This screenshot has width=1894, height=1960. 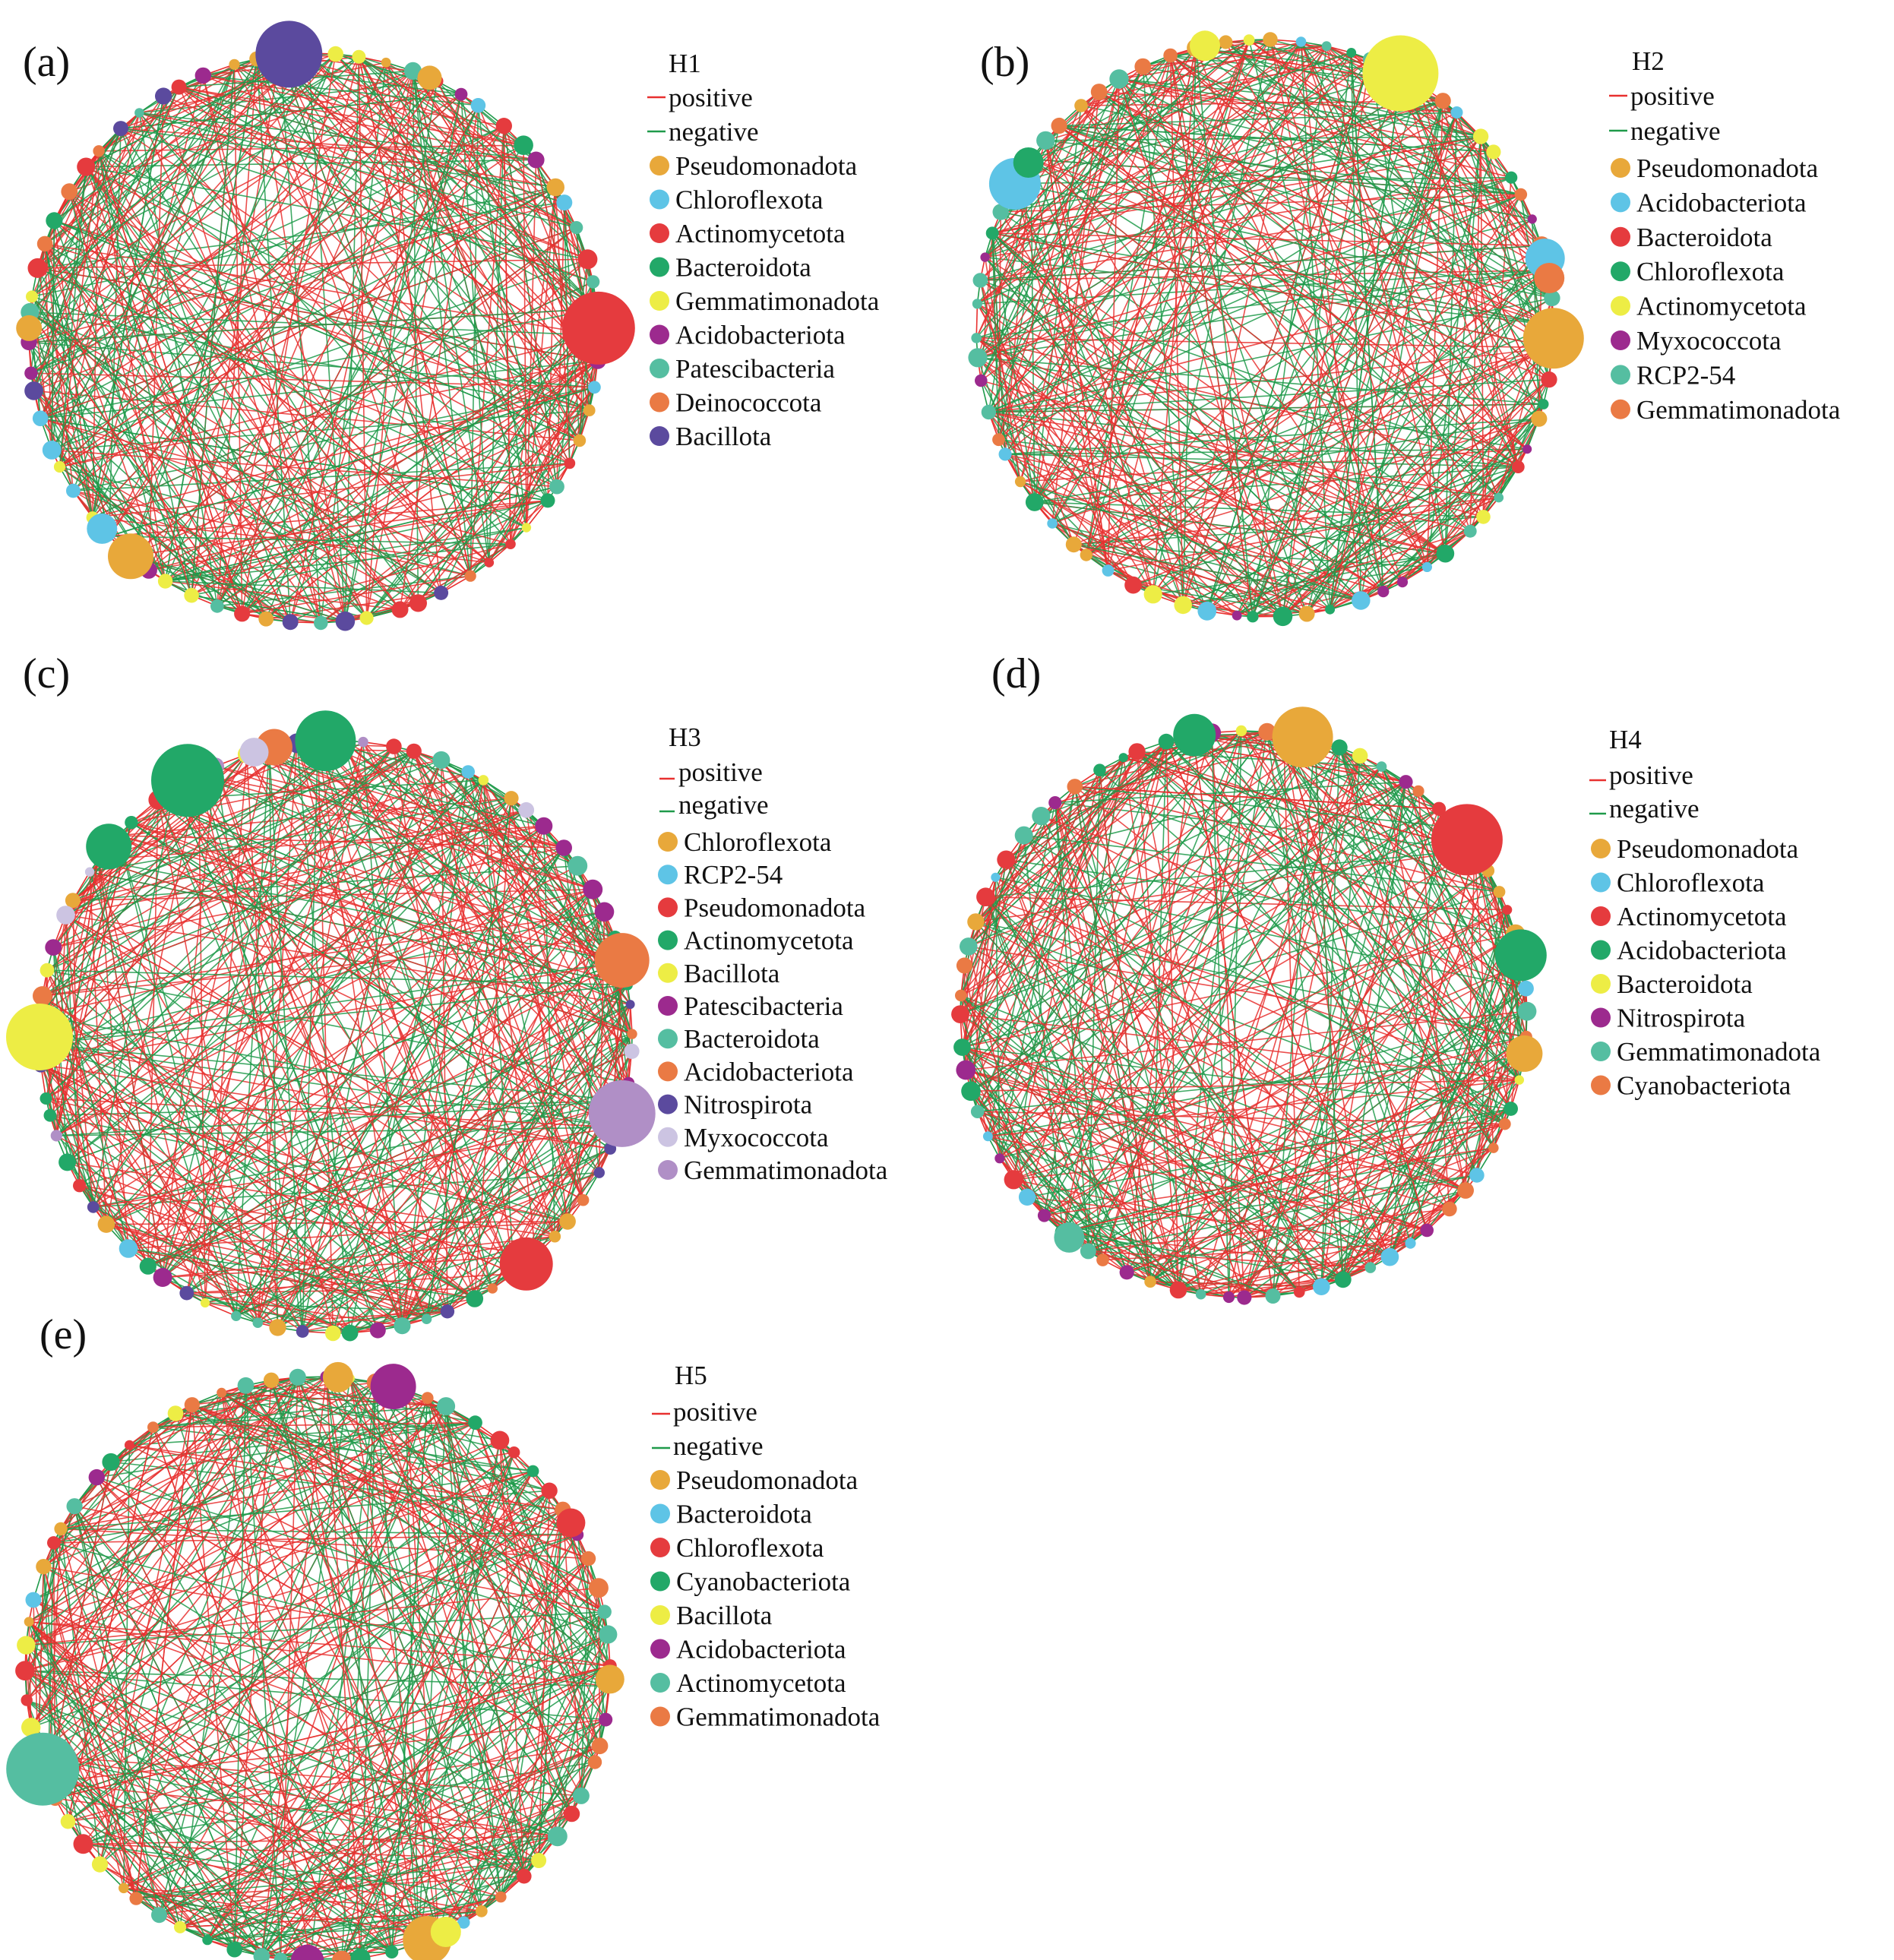 I want to click on legend-taxon-label: Patescibacteria, so click(x=763, y=1006).